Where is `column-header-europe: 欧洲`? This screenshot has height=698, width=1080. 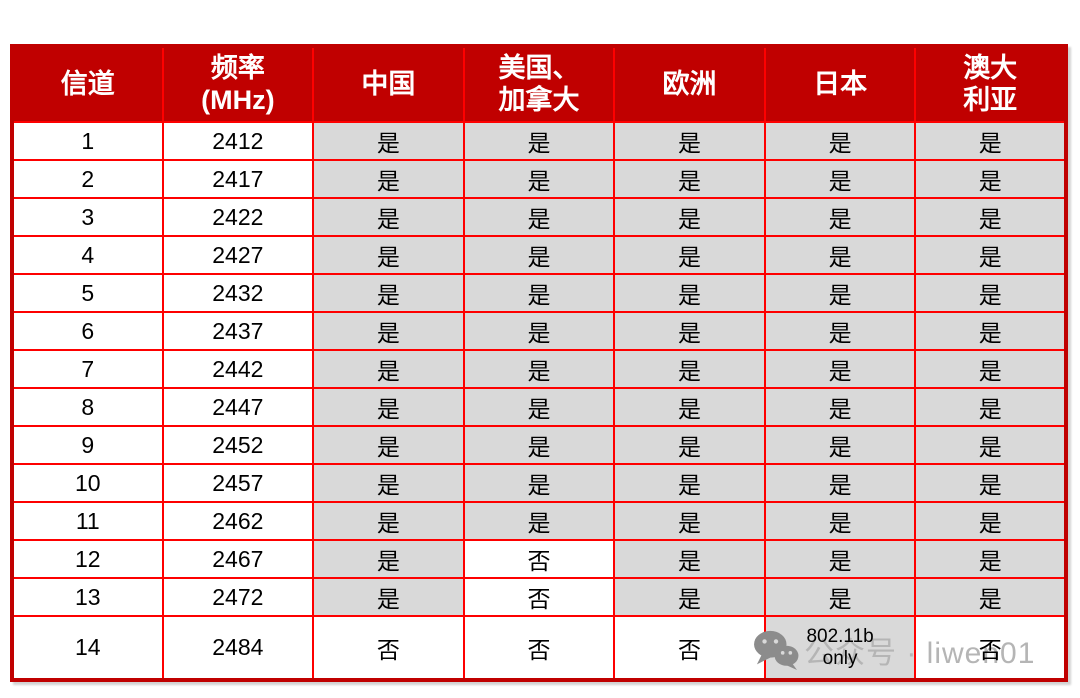
column-header-europe: 欧洲 is located at coordinates (689, 84).